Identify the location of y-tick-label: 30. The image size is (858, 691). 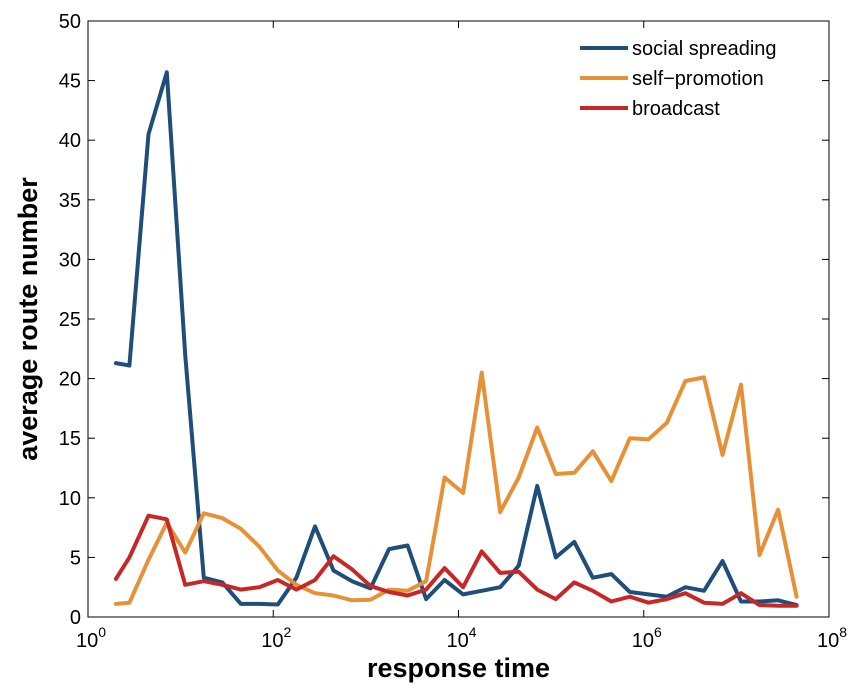
(70, 260).